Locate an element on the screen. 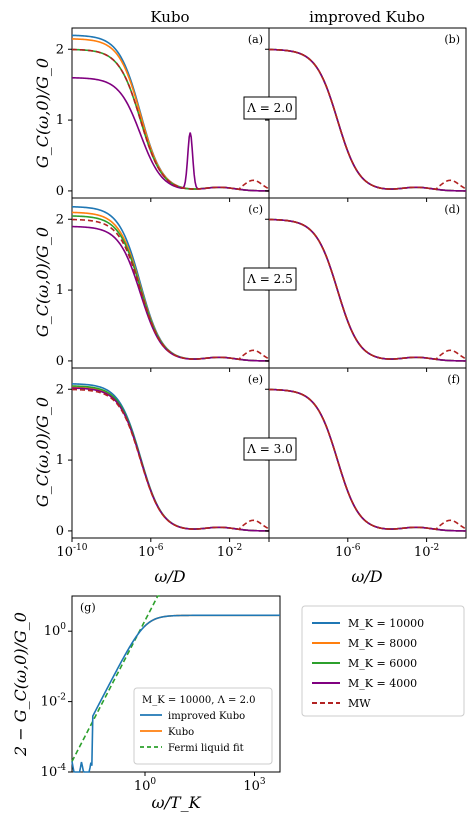  lambda-label: Λ = 3.0 is located at coordinates (269, 449).